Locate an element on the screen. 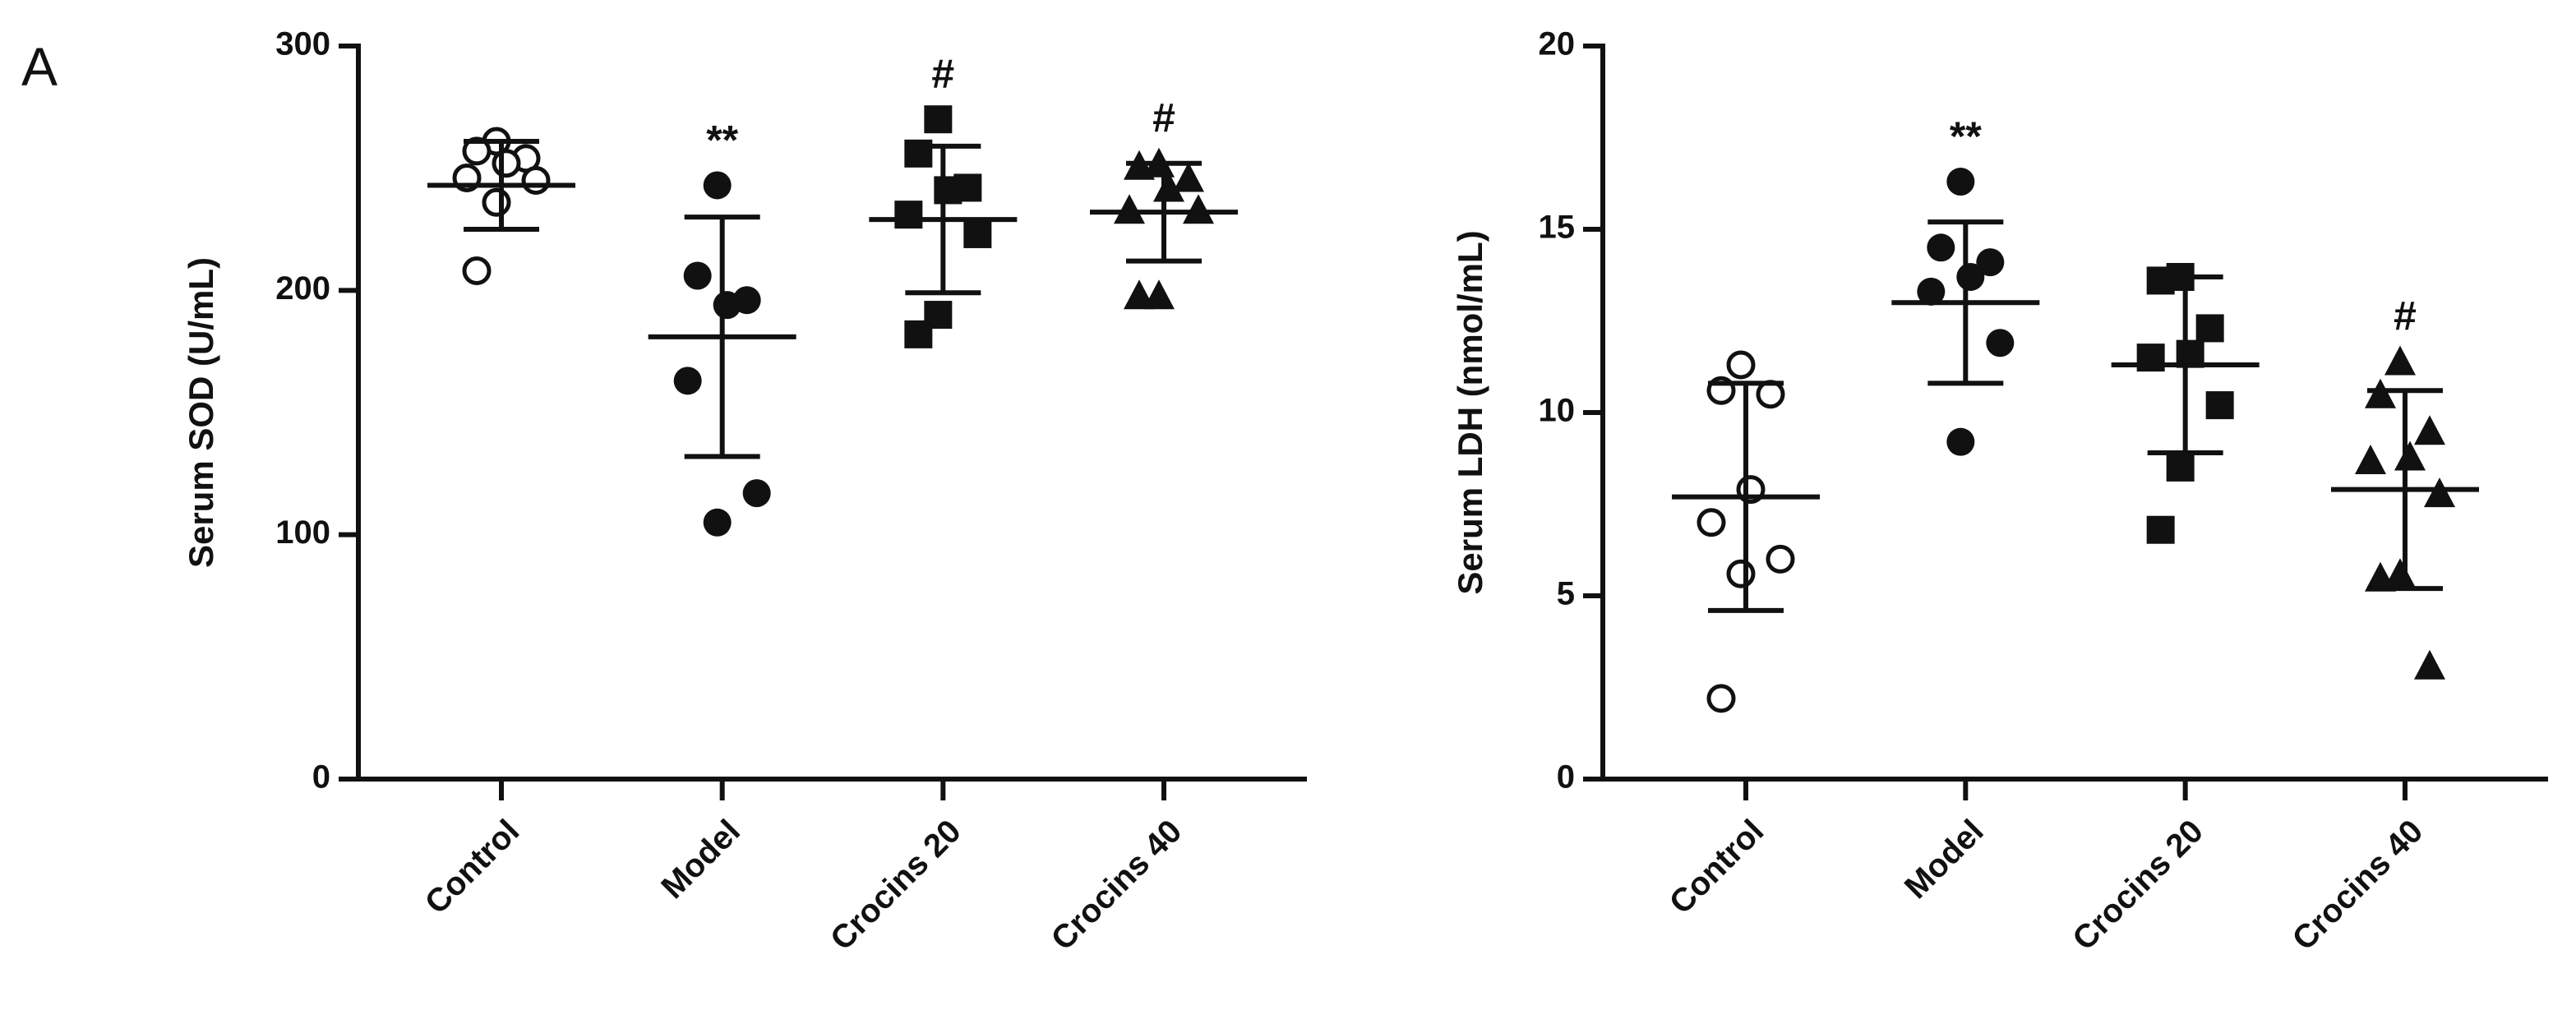 This screenshot has height=1033, width=2576. y-tick-label: 15 is located at coordinates (1558, 228).